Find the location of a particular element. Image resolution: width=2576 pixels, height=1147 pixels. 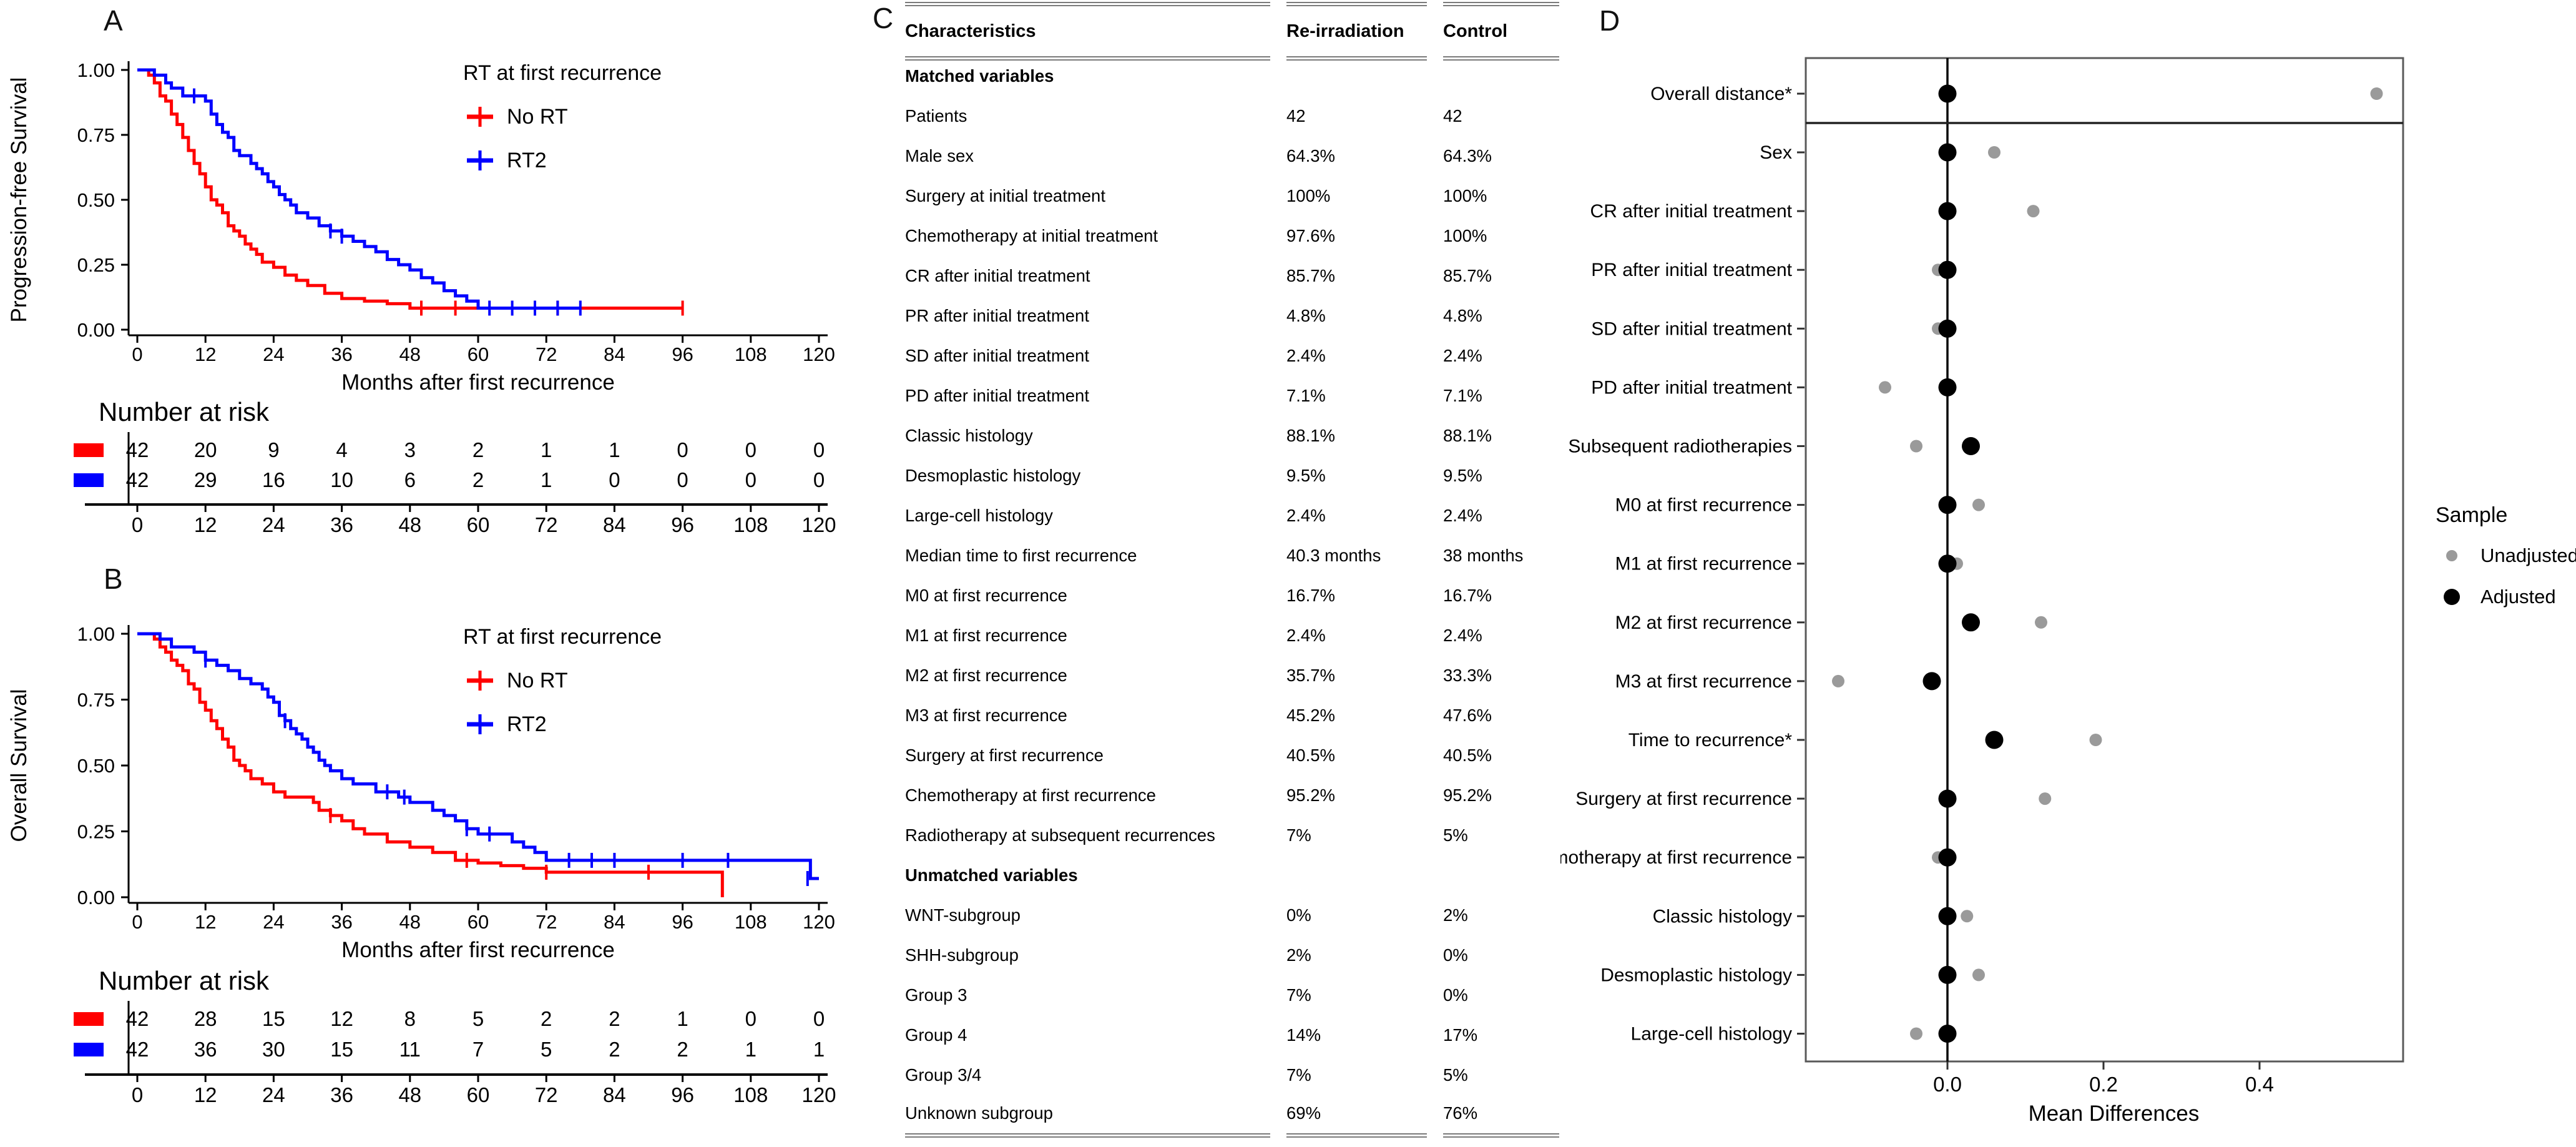

risk-axis-tick-label: 84 is located at coordinates (614, 1094).